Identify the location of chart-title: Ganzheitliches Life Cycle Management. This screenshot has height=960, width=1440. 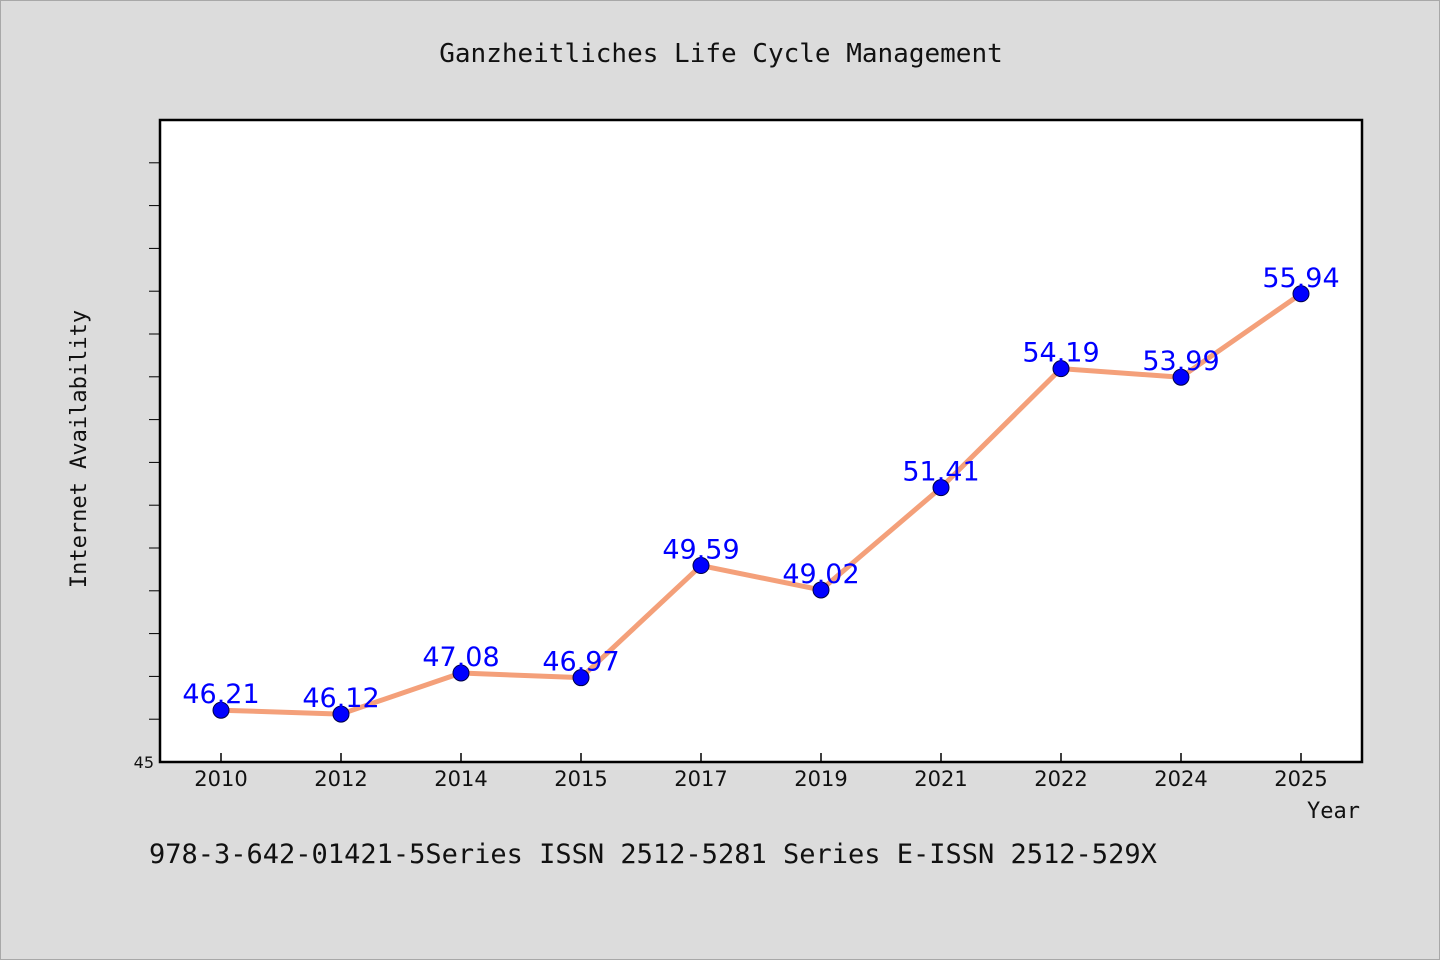
(721, 54).